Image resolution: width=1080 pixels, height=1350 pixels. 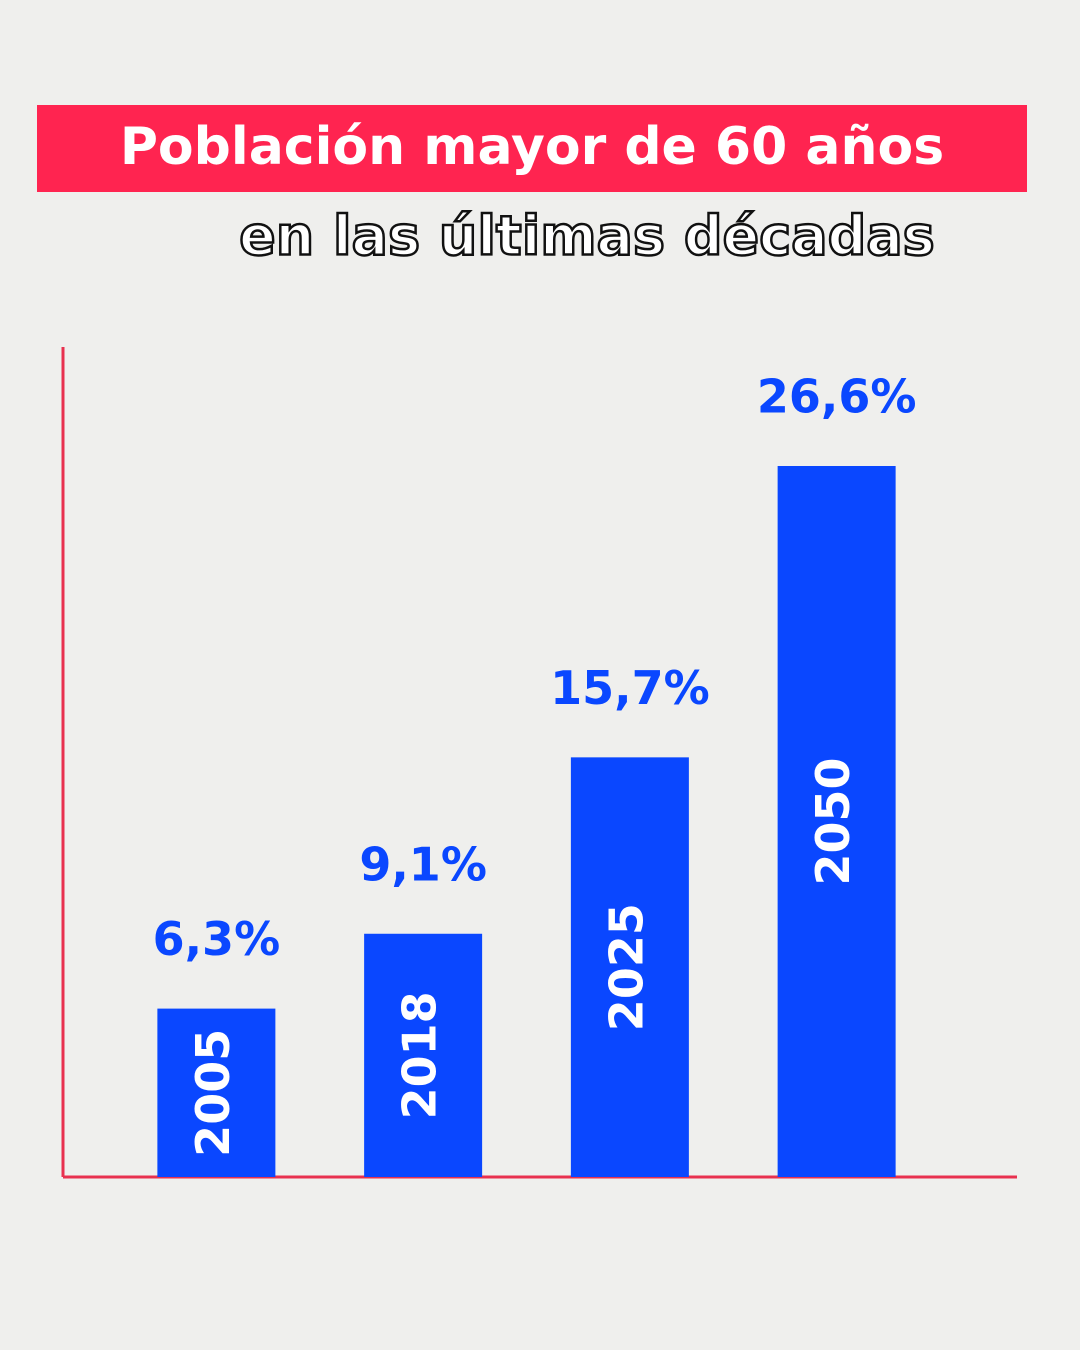 I want to click on value-label: 15,7%, so click(x=630, y=688).